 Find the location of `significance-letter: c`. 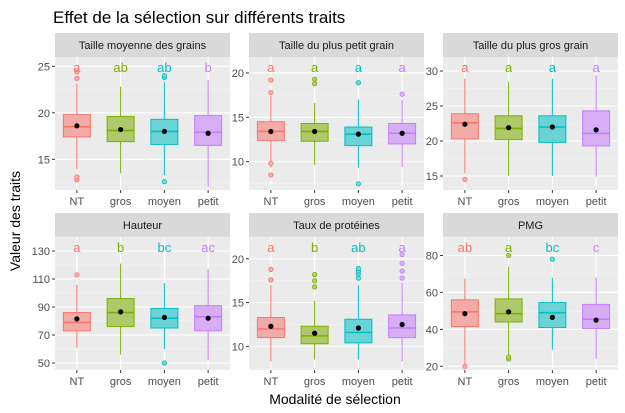

significance-letter: c is located at coordinates (596, 247).